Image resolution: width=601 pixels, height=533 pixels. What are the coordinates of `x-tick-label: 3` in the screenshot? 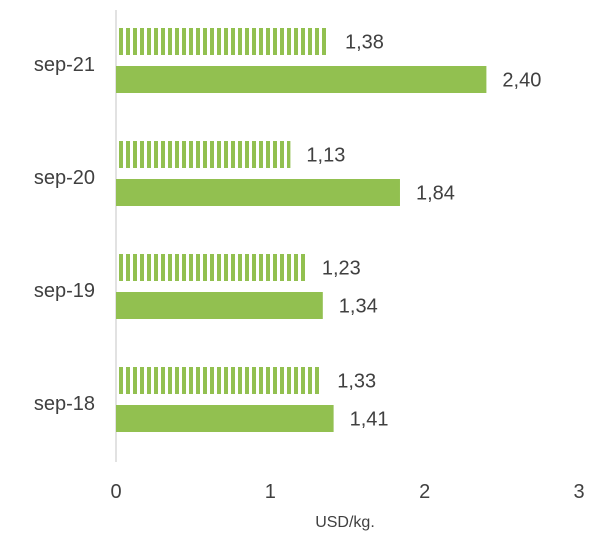 It's located at (578, 492).